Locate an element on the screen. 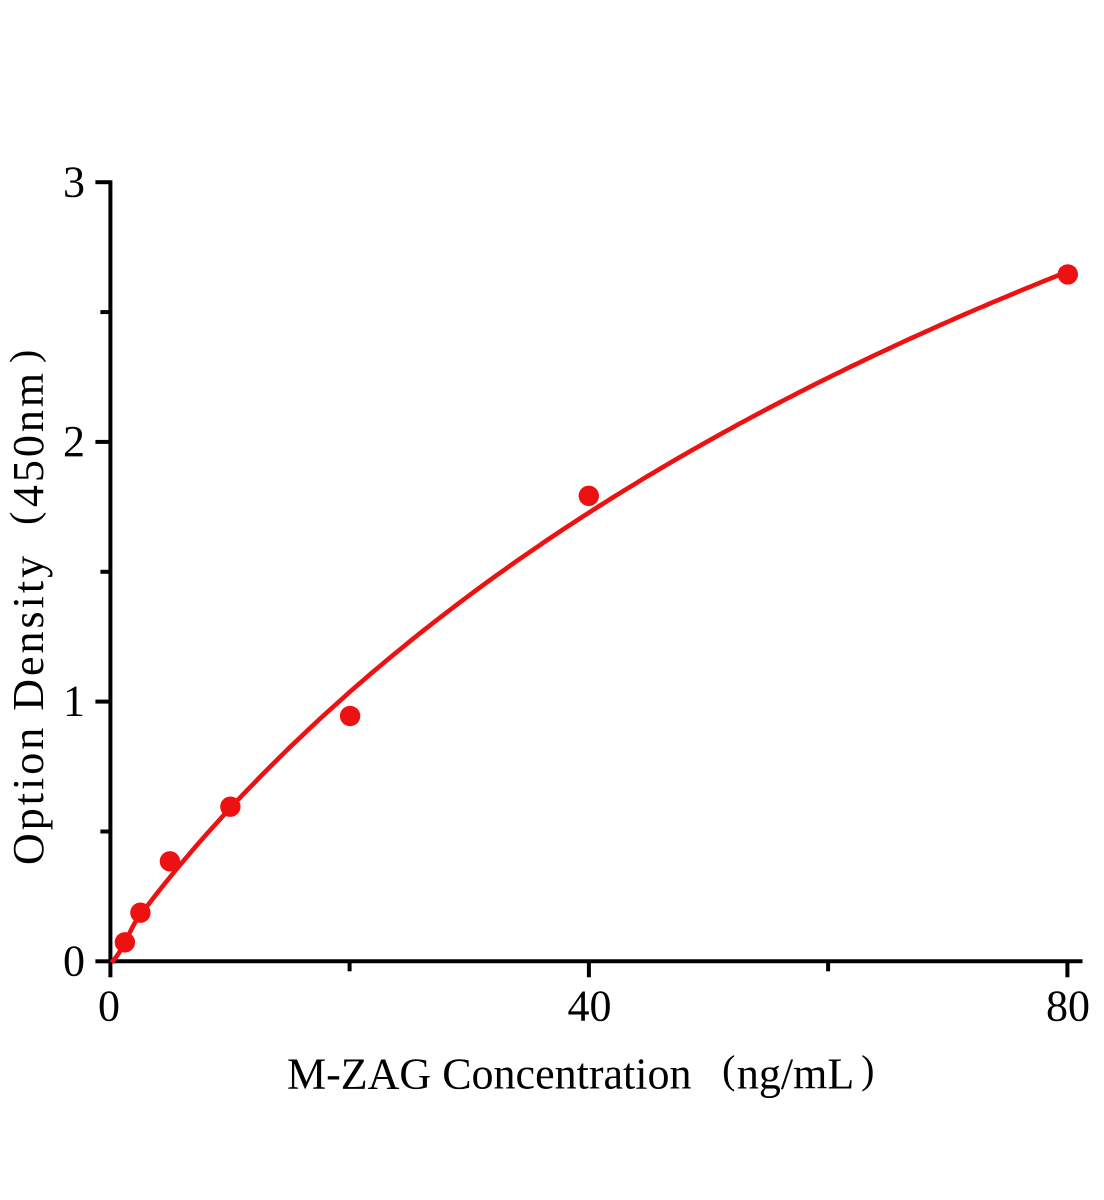  svg-text: 3 is located at coordinates (74, 181).